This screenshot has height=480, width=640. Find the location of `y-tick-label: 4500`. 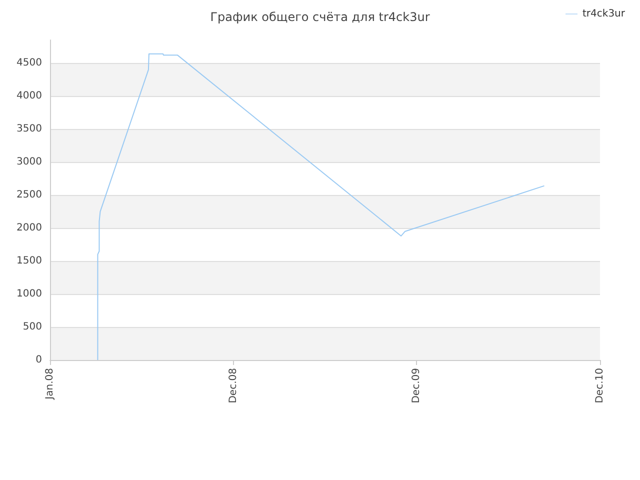

y-tick-label: 4500 is located at coordinates (29, 63).